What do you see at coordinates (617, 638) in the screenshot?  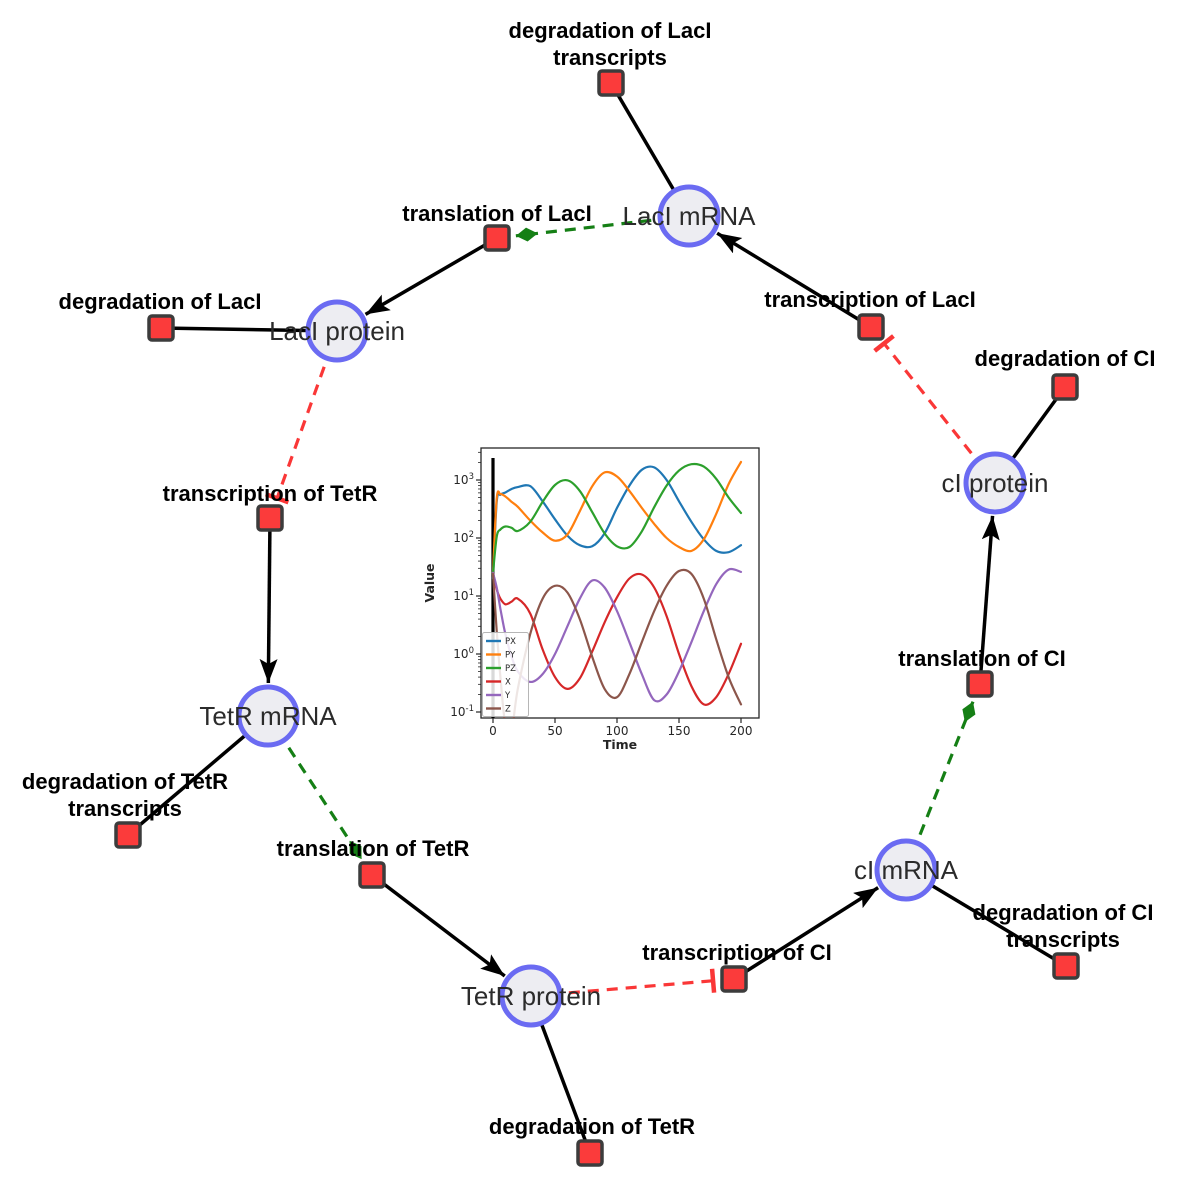 I see `series-line-X` at bounding box center [617, 638].